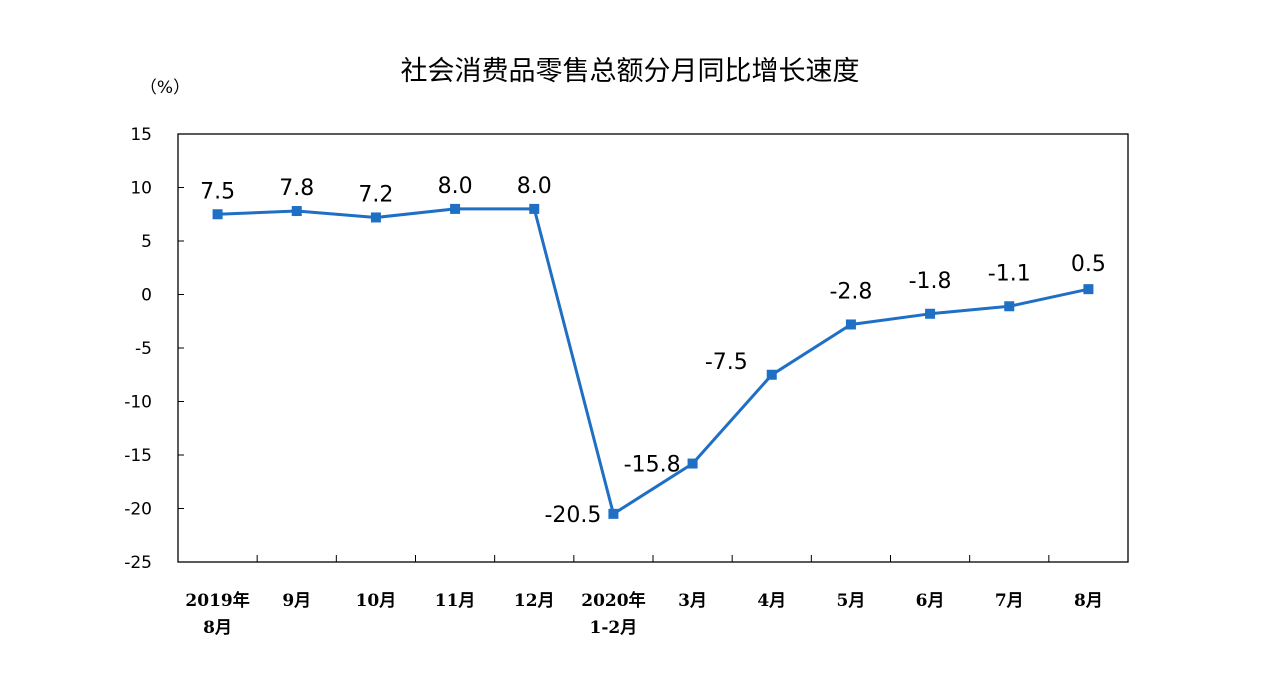  What do you see at coordinates (1088, 264) in the screenshot?
I see `data-label: 0.5` at bounding box center [1088, 264].